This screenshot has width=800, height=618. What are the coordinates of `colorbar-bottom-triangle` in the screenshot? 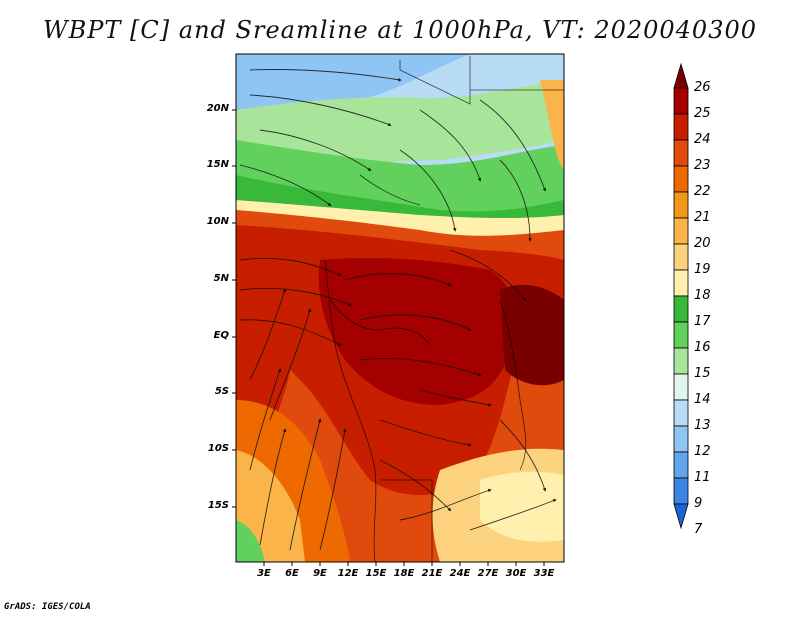 It's located at (681, 516).